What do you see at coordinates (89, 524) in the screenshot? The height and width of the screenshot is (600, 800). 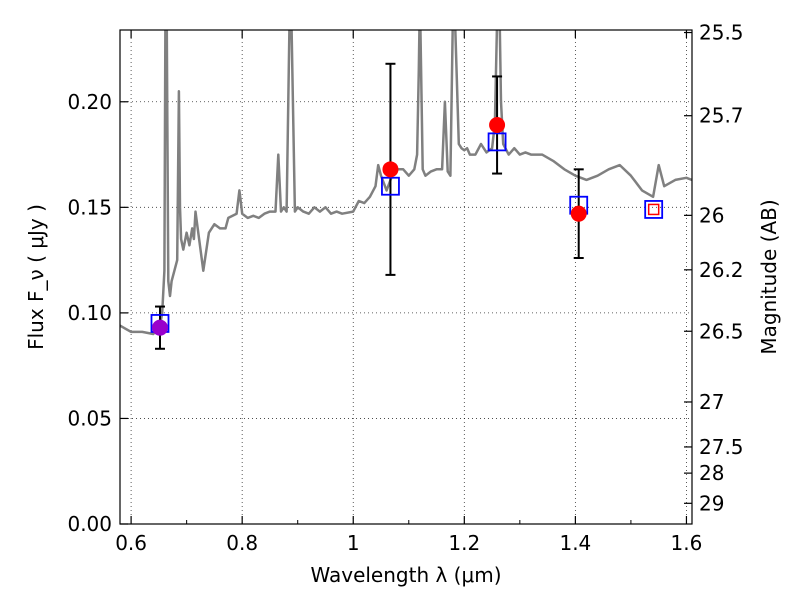 I see `y-tick-label: 0.00` at bounding box center [89, 524].